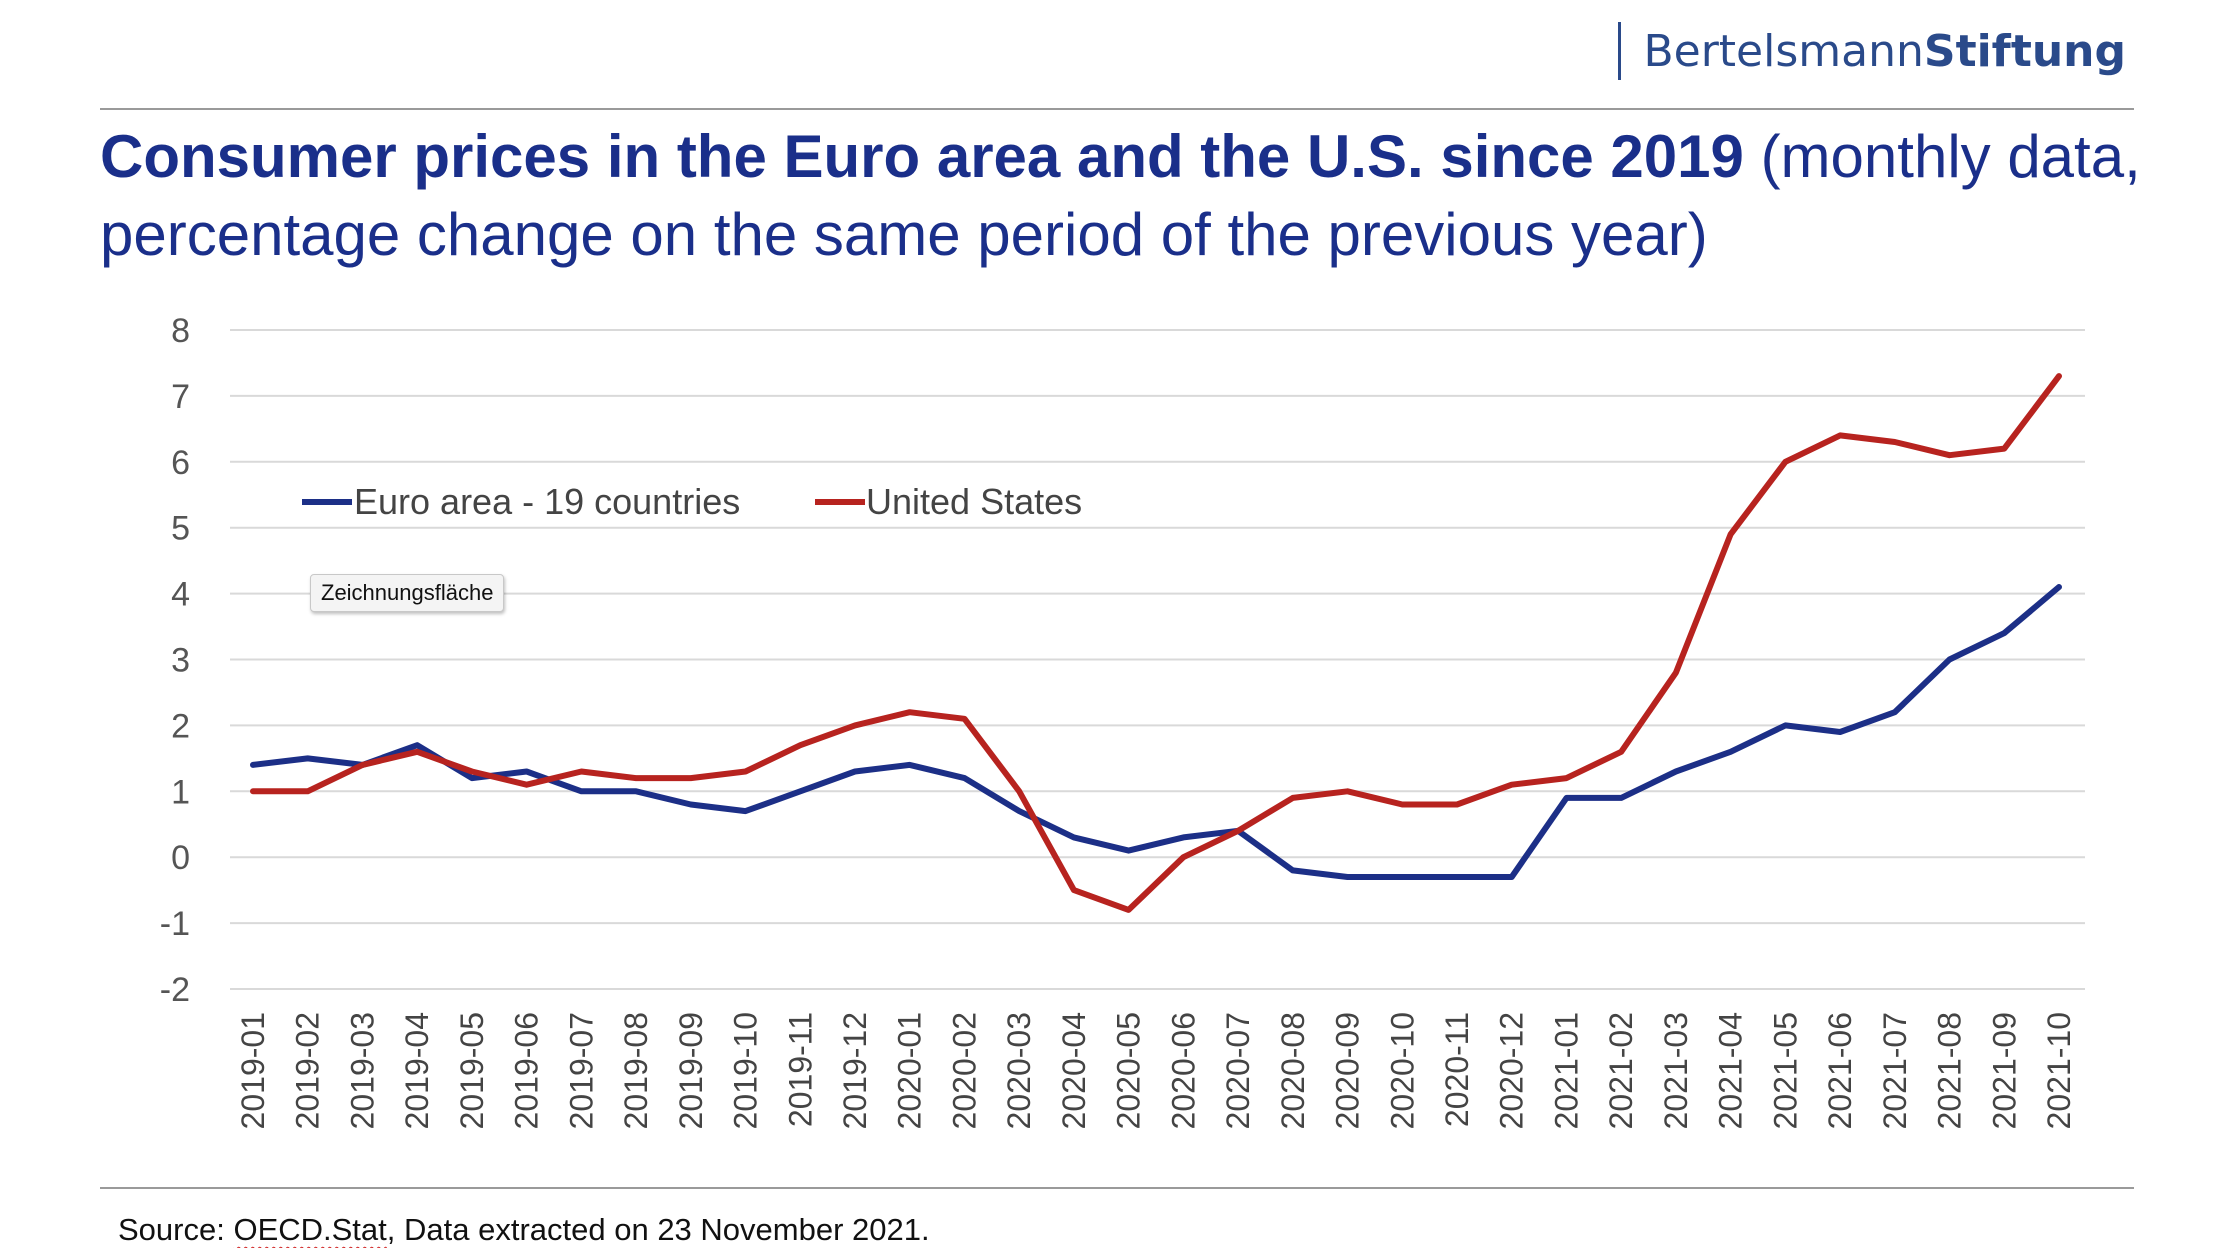 The height and width of the screenshot is (1248, 2216). What do you see at coordinates (2059, 1070) in the screenshot?
I see `x-tick-label: 2021-10` at bounding box center [2059, 1070].